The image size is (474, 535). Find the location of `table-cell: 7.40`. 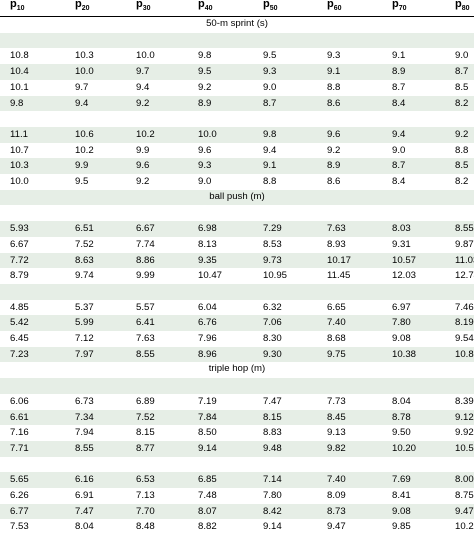

table-cell: 7.40 is located at coordinates (336, 323).